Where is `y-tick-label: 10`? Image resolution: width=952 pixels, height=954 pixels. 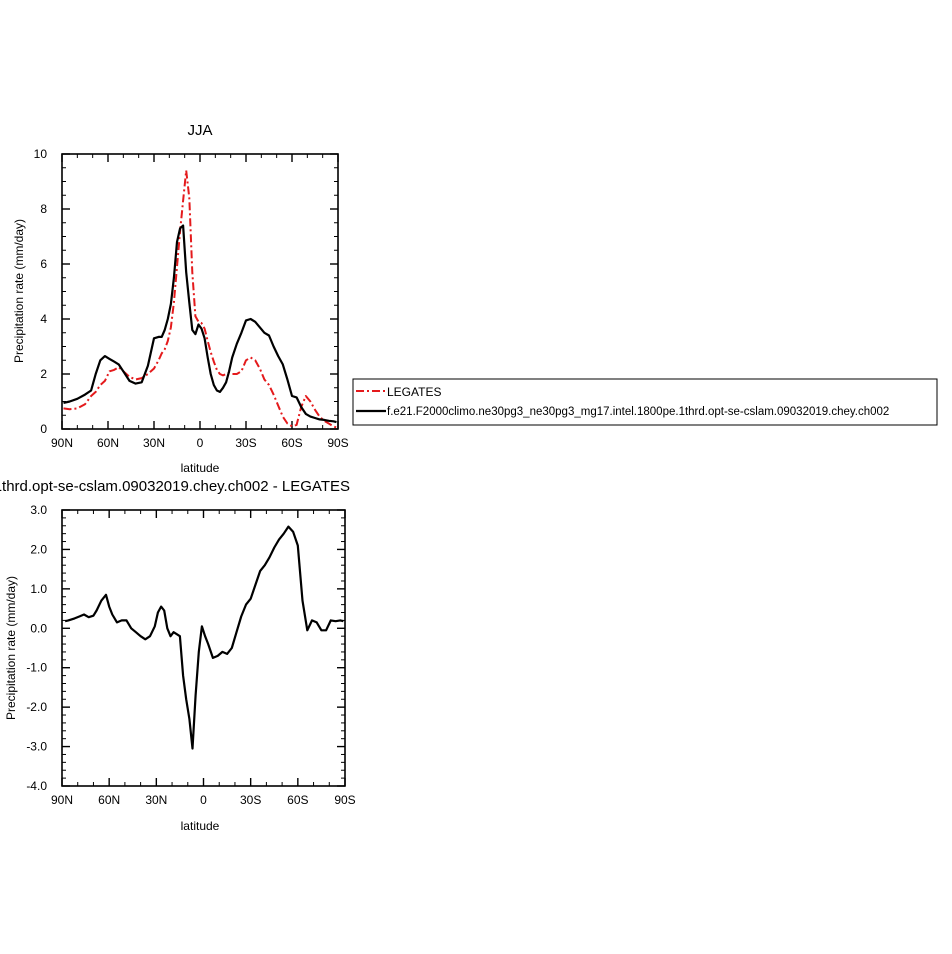 y-tick-label: 10 is located at coordinates (41, 154).